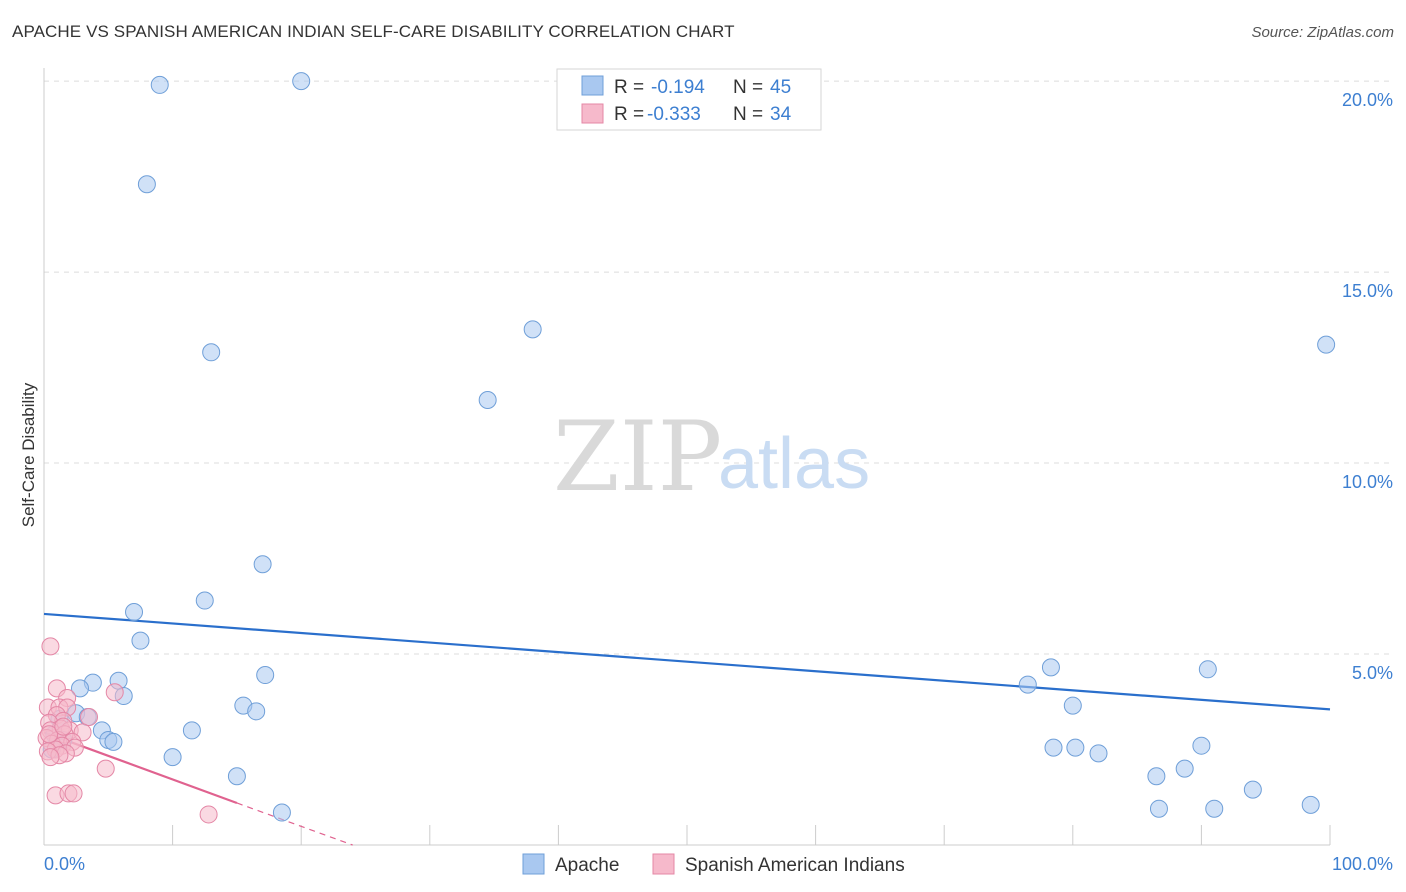 The image size is (1406, 892). What do you see at coordinates (1367, 386) in the screenshot?
I see `y-tick-labels: 5.0% 10.0% 15.0% 20.0%` at bounding box center [1367, 386].